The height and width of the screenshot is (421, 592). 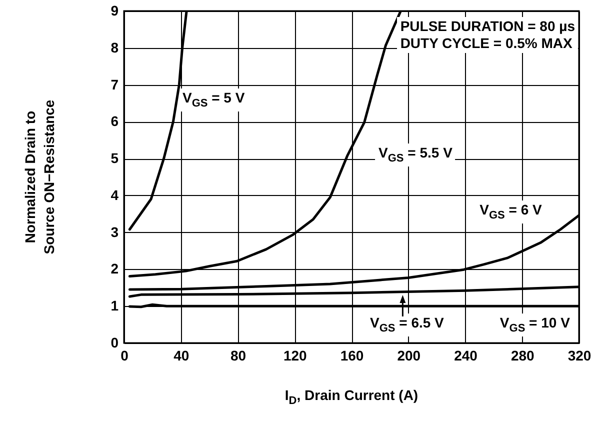 What do you see at coordinates (114, 268) in the screenshot?
I see `y-tick-label: 2` at bounding box center [114, 268].